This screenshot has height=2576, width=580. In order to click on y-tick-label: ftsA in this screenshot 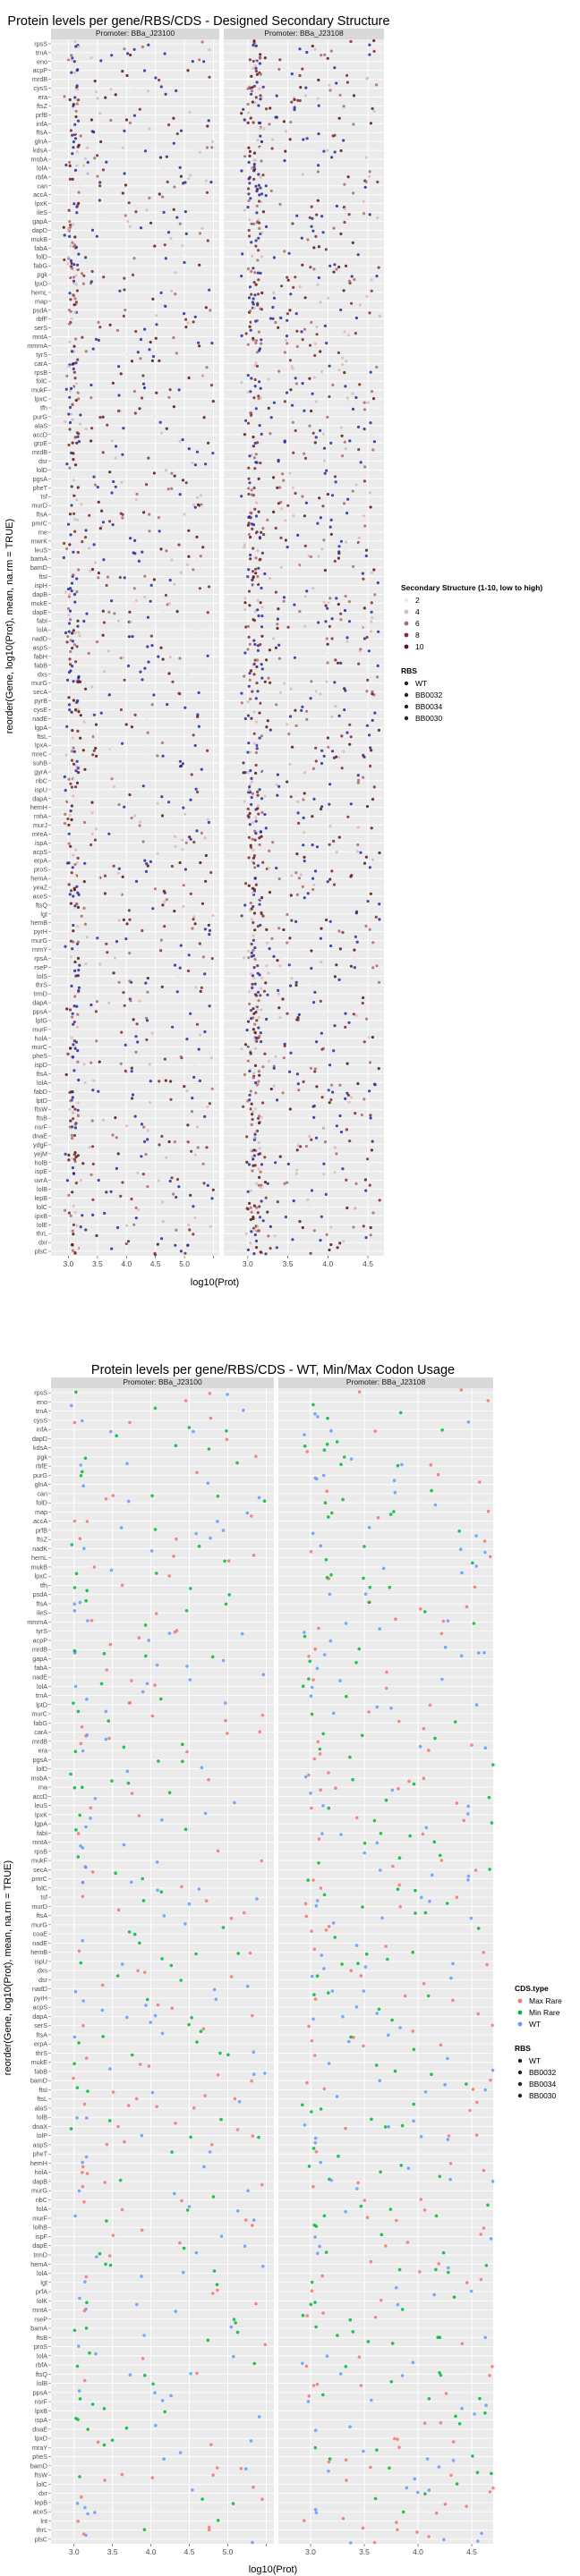, I will do `click(42, 1603)`.